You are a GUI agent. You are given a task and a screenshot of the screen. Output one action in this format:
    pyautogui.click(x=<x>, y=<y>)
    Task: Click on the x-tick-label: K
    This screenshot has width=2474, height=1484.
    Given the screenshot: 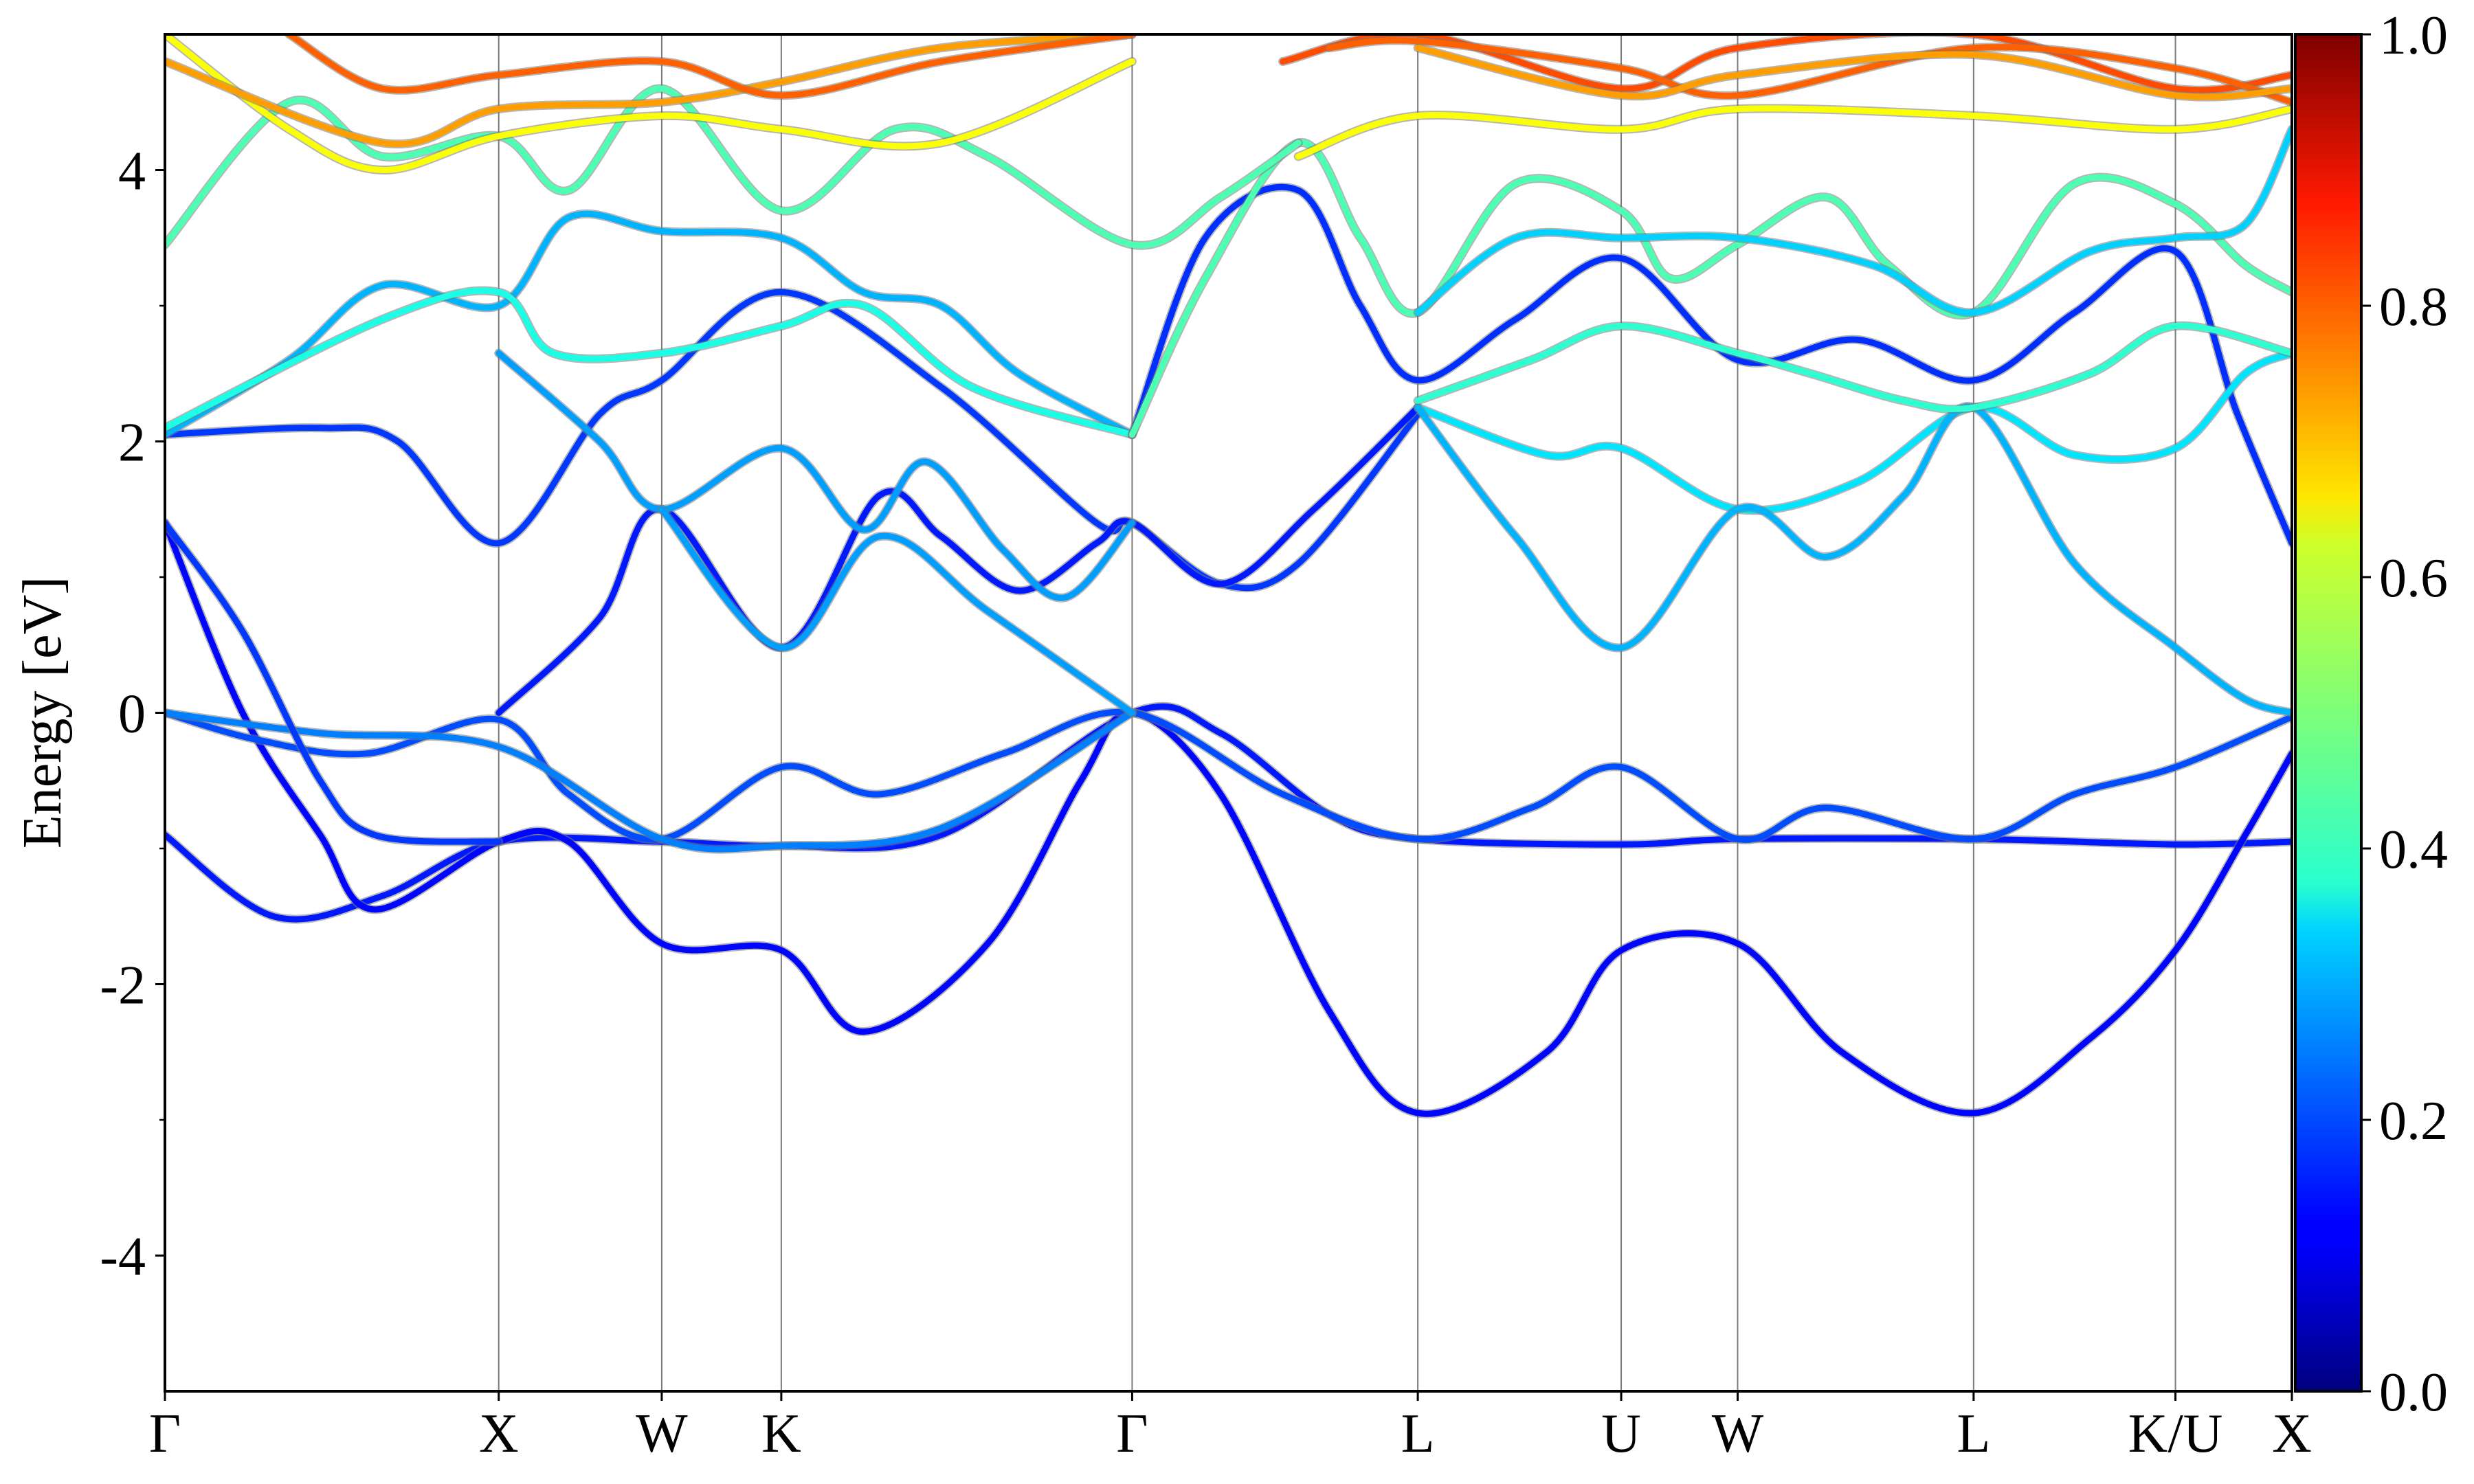 What is the action you would take?
    pyautogui.click(x=781, y=1434)
    